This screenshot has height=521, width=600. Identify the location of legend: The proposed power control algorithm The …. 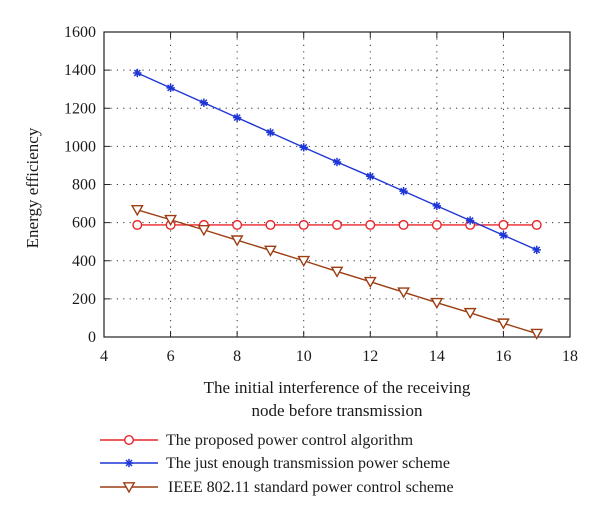
(277, 464).